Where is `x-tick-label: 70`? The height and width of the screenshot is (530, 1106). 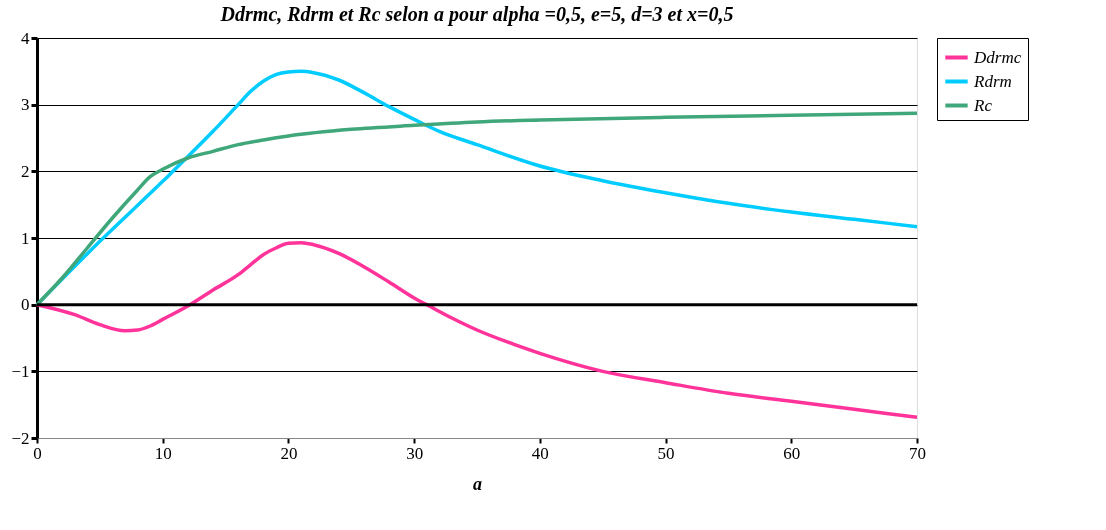
x-tick-label: 70 is located at coordinates (917, 453).